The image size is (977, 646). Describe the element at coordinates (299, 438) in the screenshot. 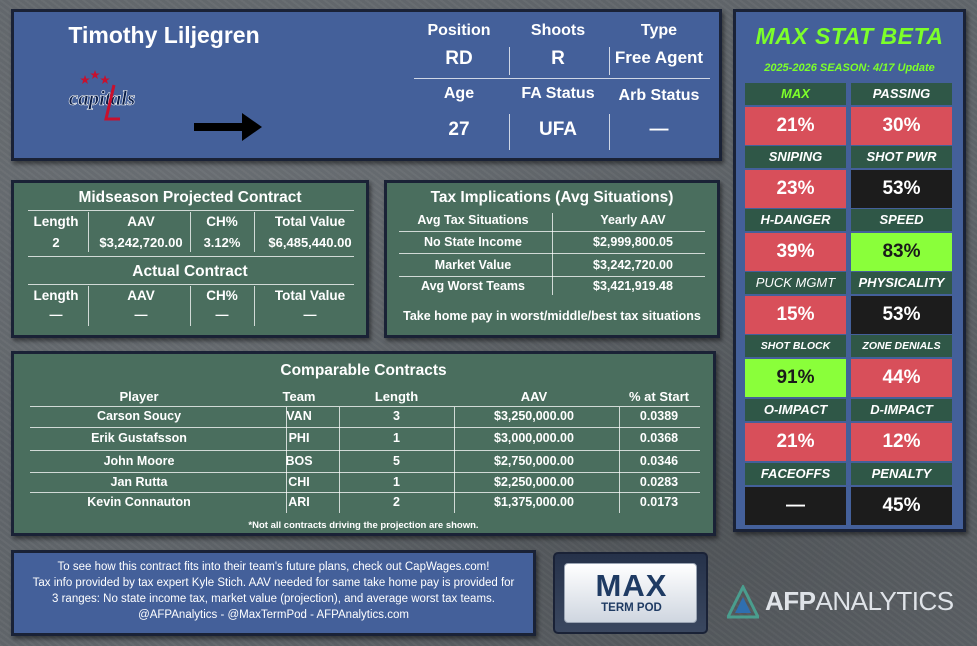

I see `comp-row-2-team: PHI` at that location.